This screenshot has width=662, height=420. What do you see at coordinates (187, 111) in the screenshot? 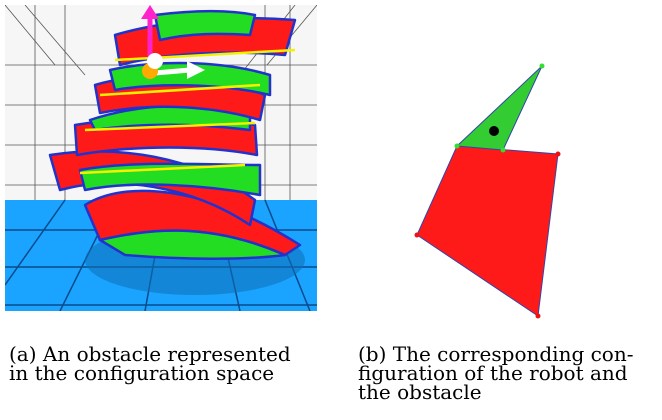
I see `helix-seams` at bounding box center [187, 111].